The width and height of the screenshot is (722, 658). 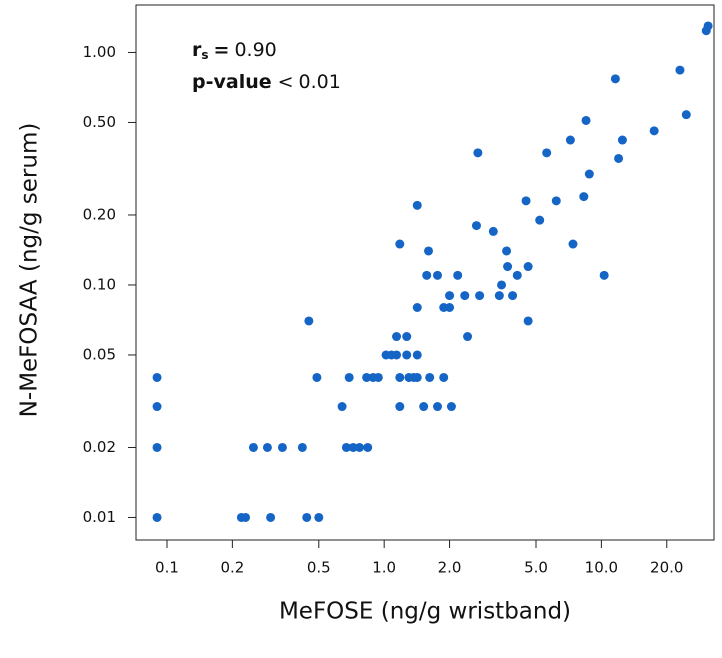 I want to click on stat-value: 0.90, so click(x=255, y=50).